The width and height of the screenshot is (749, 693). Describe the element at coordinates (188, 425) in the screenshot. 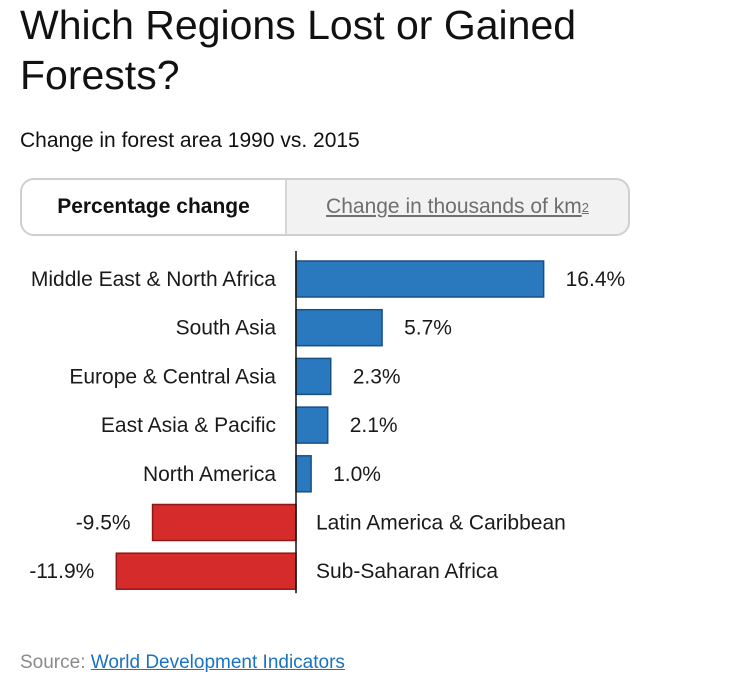

I see `category-label: East Asia & Pacific` at that location.